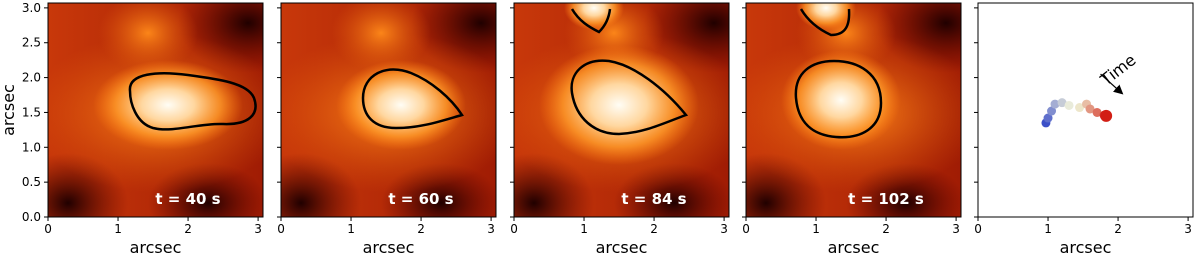  What do you see at coordinates (1112, 84) in the screenshot?
I see `time-arrow` at bounding box center [1112, 84].